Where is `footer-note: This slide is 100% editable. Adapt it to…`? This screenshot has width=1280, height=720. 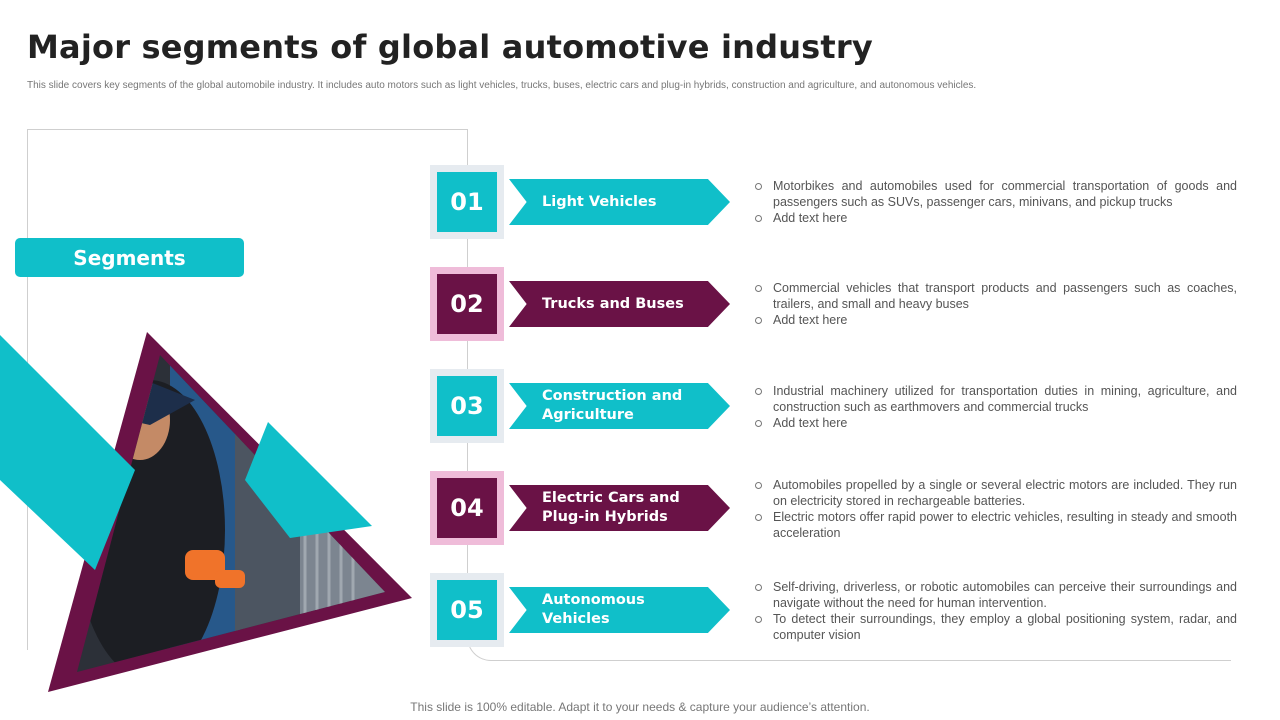 footer-note: This slide is 100% editable. Adapt it to… is located at coordinates (640, 707).